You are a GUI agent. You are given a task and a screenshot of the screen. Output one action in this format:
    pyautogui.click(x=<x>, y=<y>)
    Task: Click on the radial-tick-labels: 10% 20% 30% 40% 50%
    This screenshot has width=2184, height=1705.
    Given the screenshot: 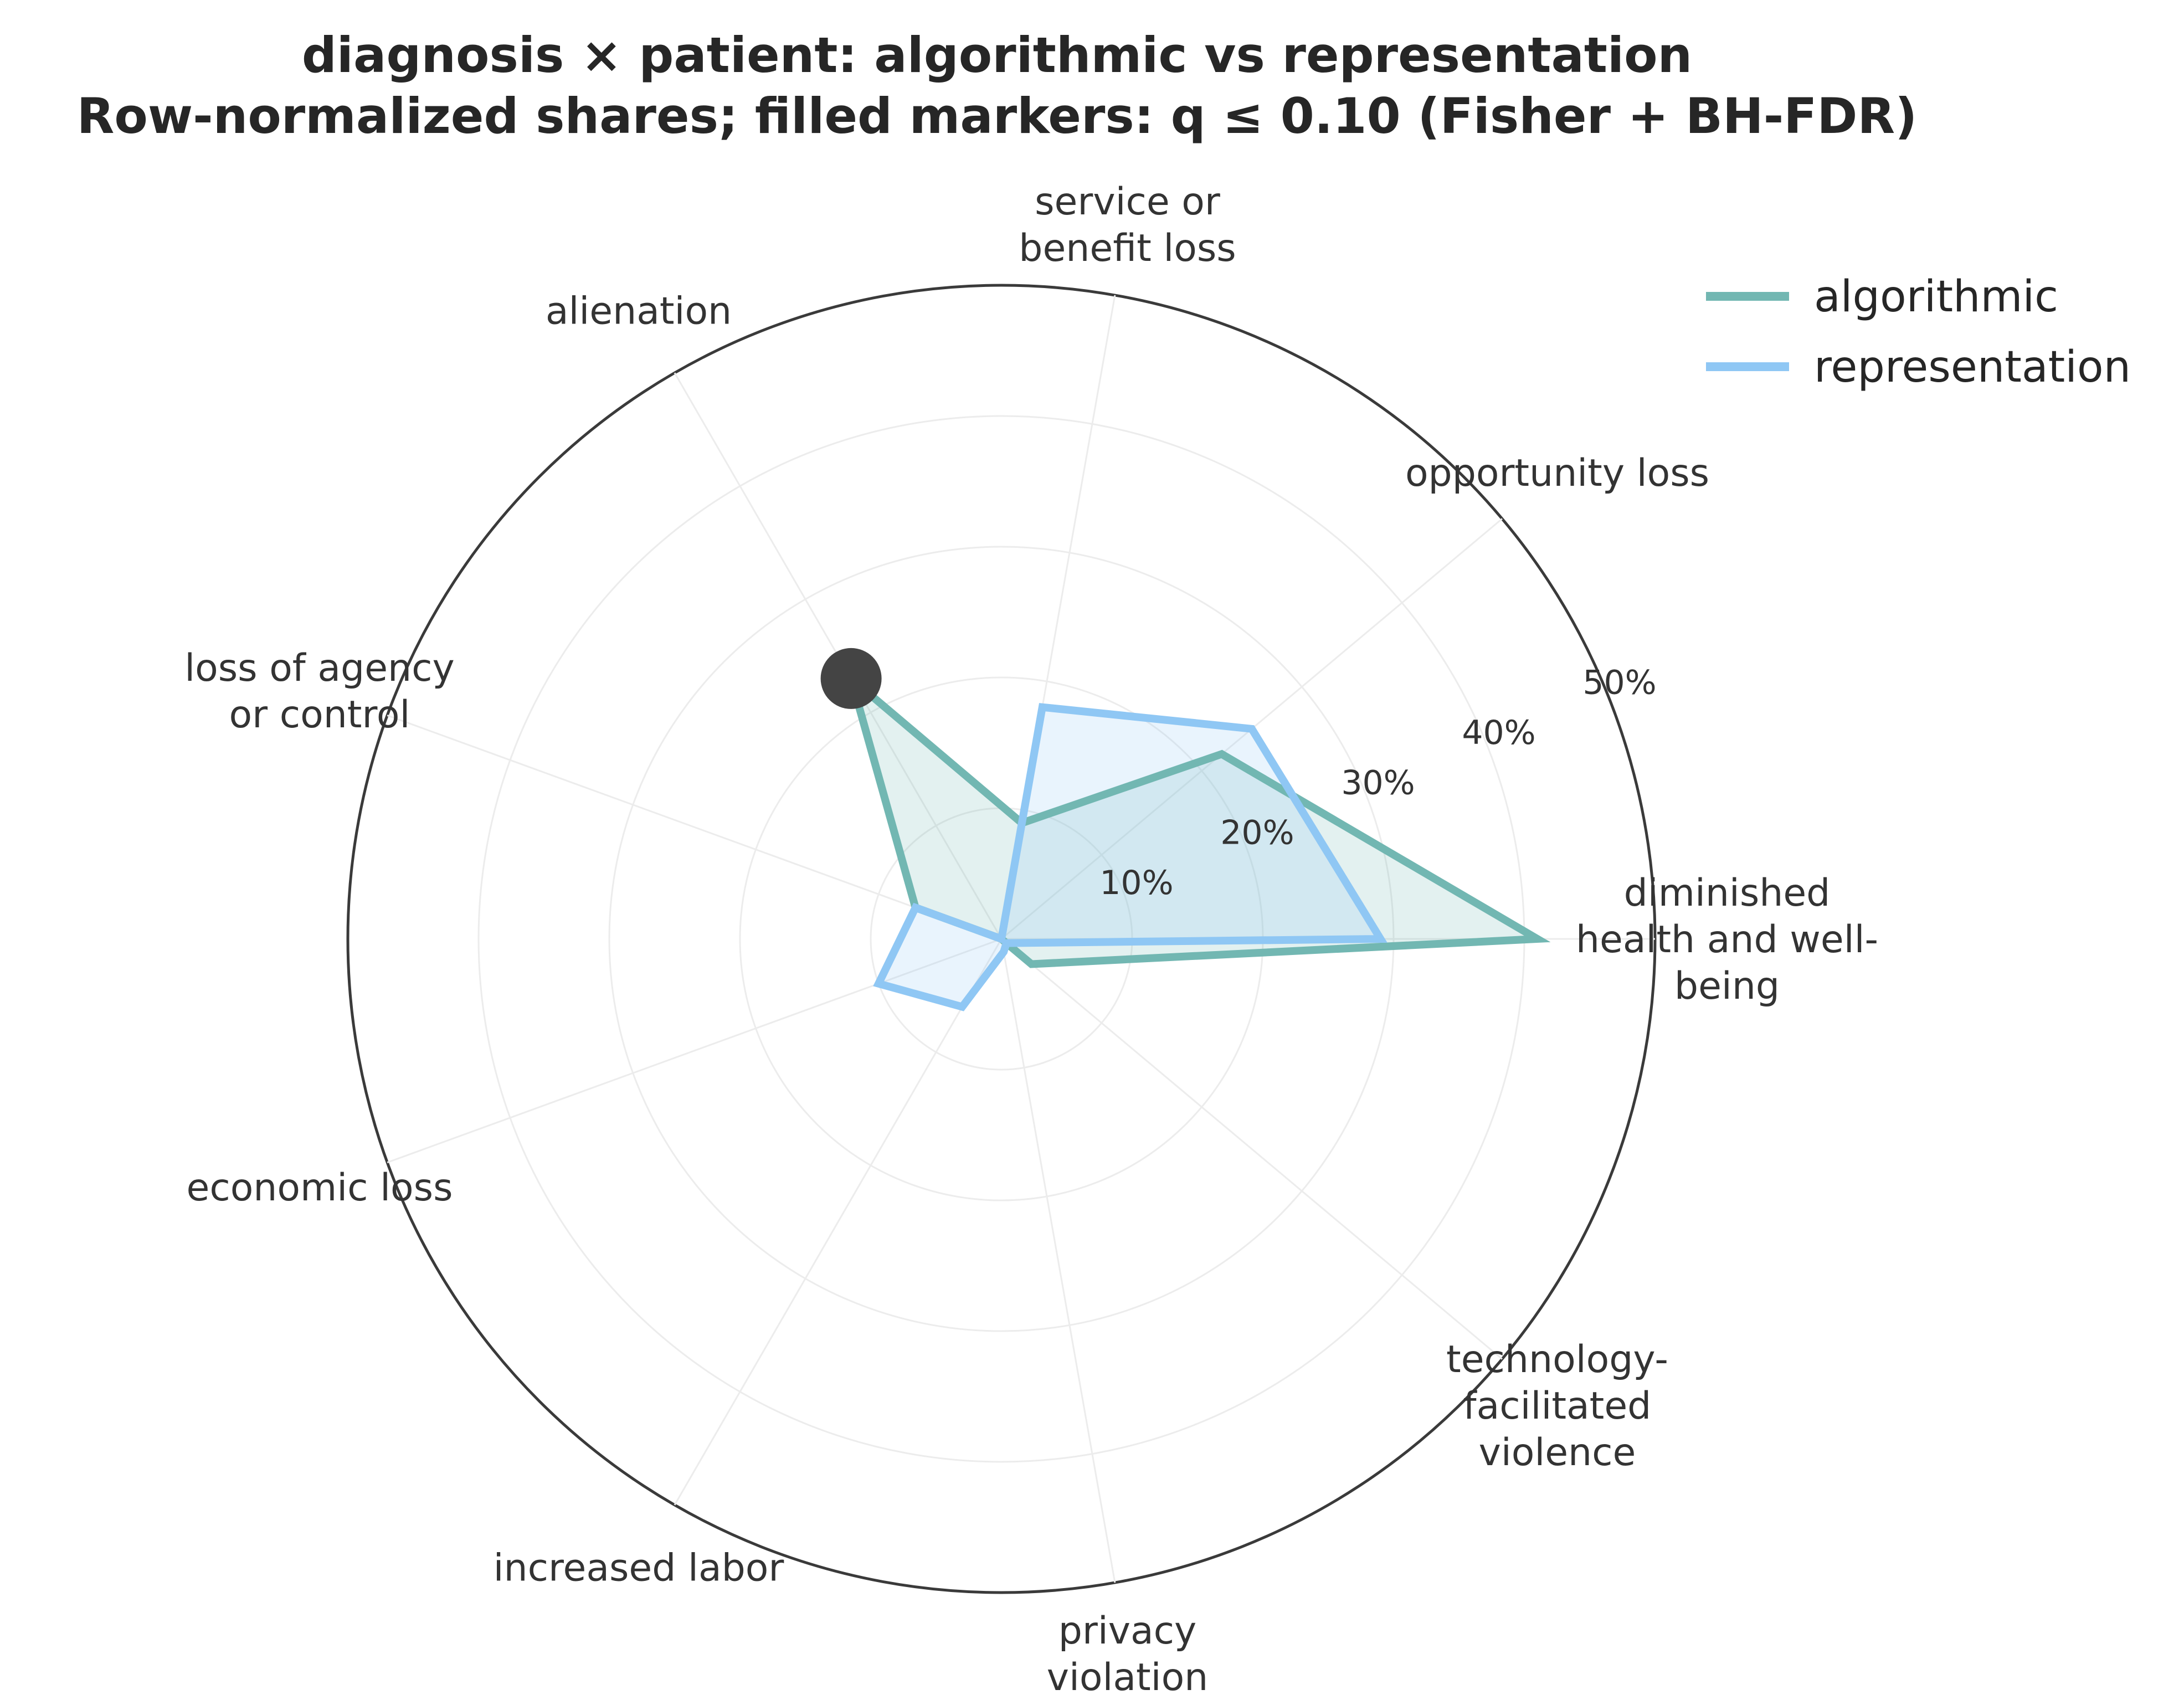 What is the action you would take?
    pyautogui.click(x=1377, y=783)
    